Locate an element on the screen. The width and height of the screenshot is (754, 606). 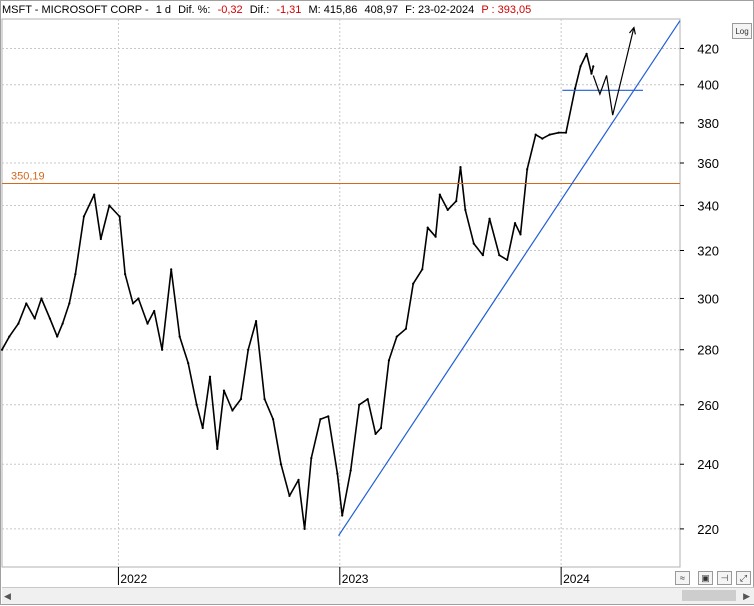
horizontal-scrollbar: ◀ ▶ is located at coordinates (378, 595).